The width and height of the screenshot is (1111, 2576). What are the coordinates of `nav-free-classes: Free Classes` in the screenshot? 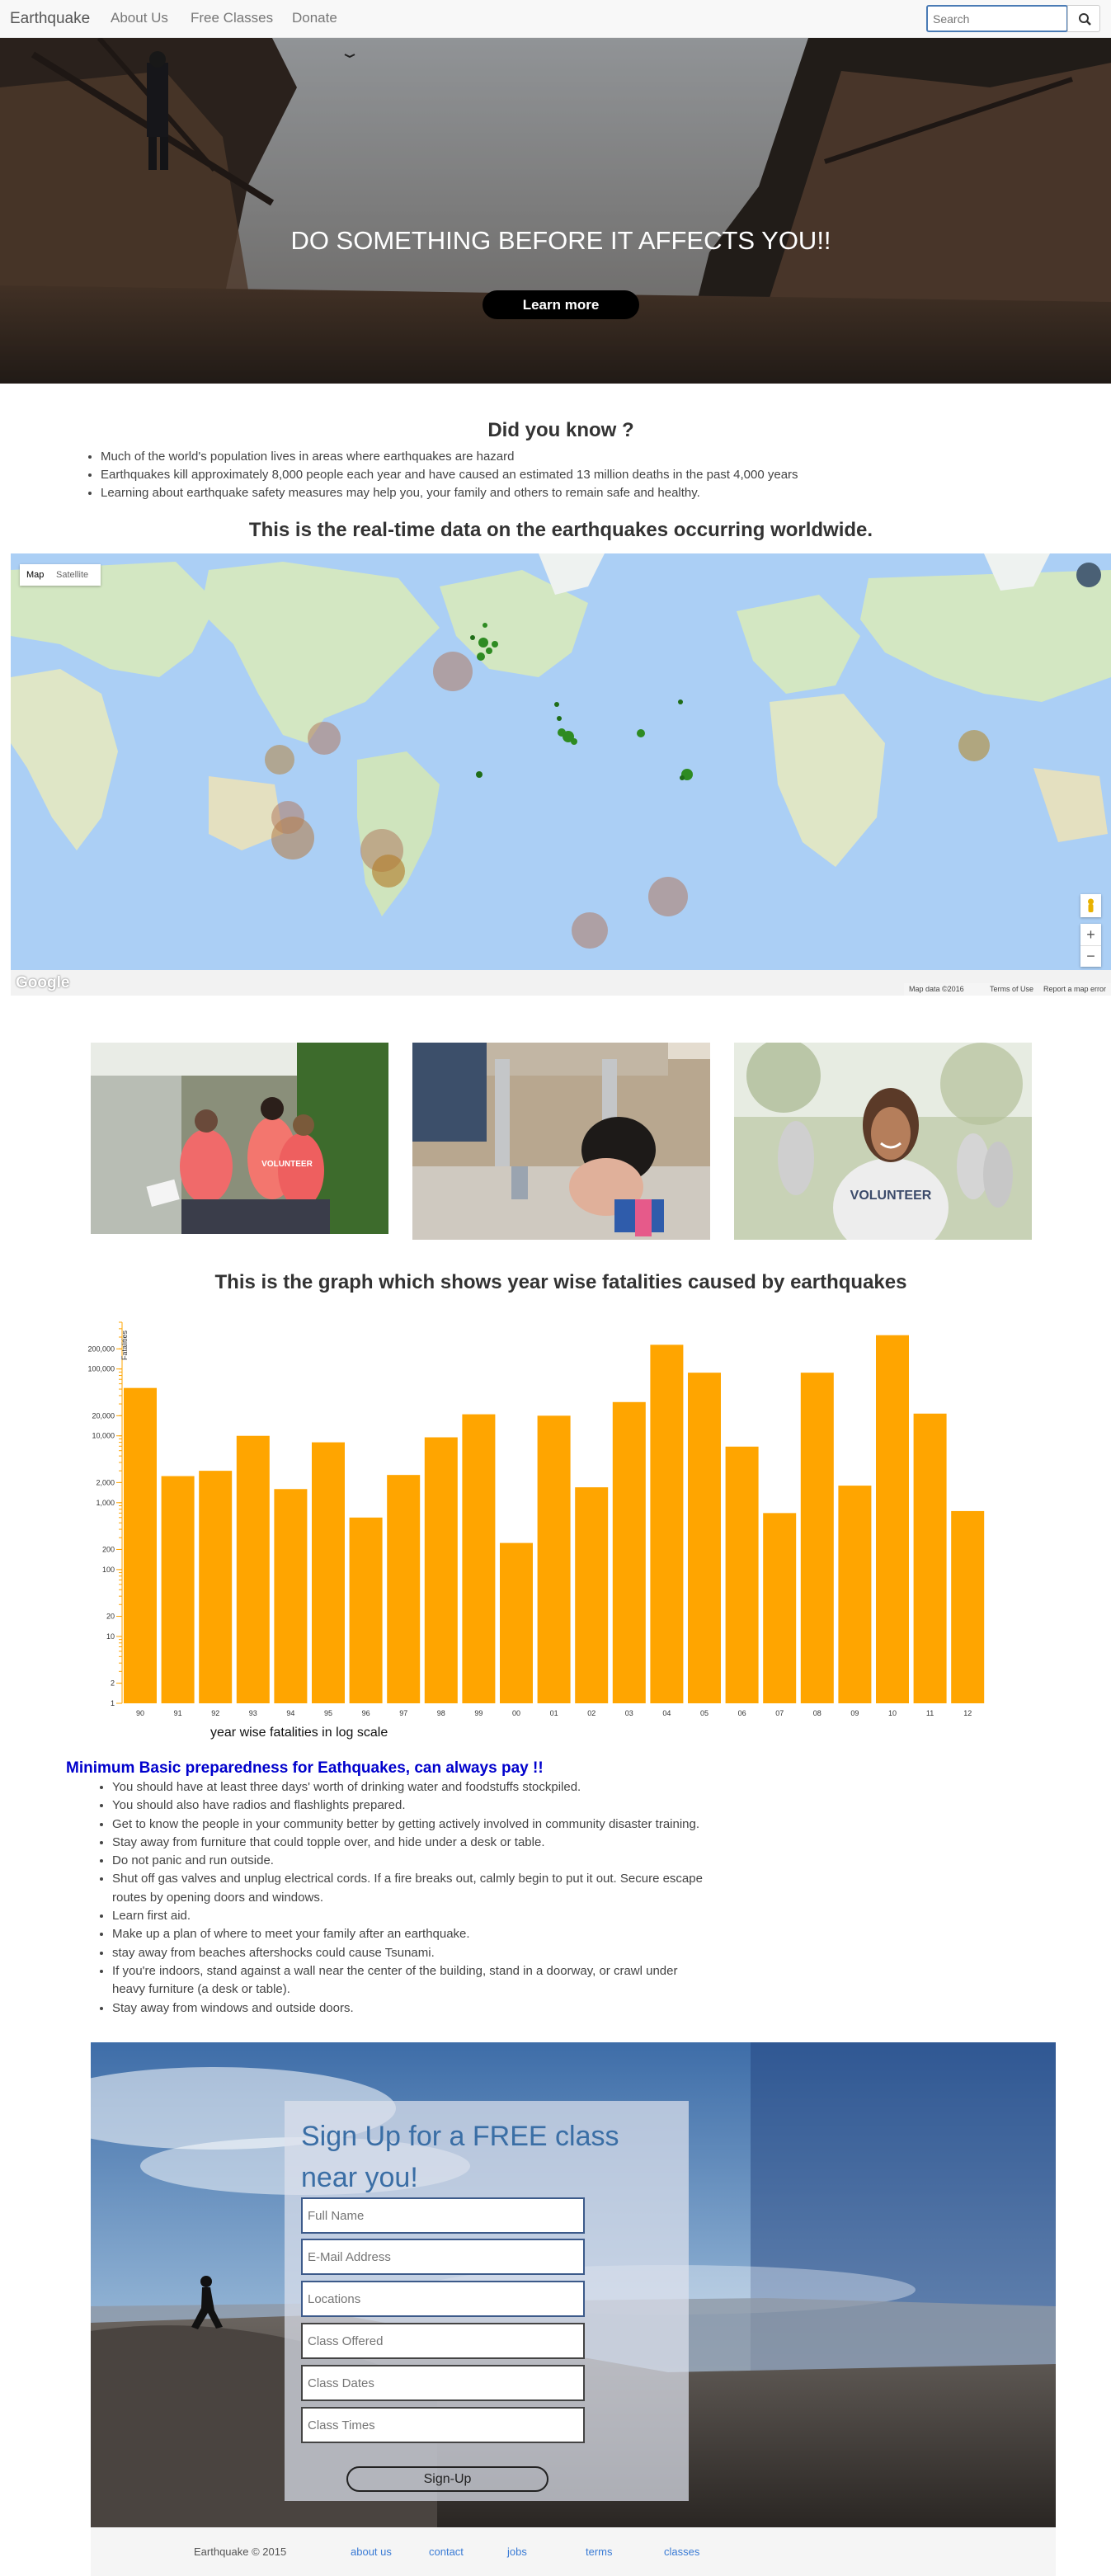 It's located at (233, 18).